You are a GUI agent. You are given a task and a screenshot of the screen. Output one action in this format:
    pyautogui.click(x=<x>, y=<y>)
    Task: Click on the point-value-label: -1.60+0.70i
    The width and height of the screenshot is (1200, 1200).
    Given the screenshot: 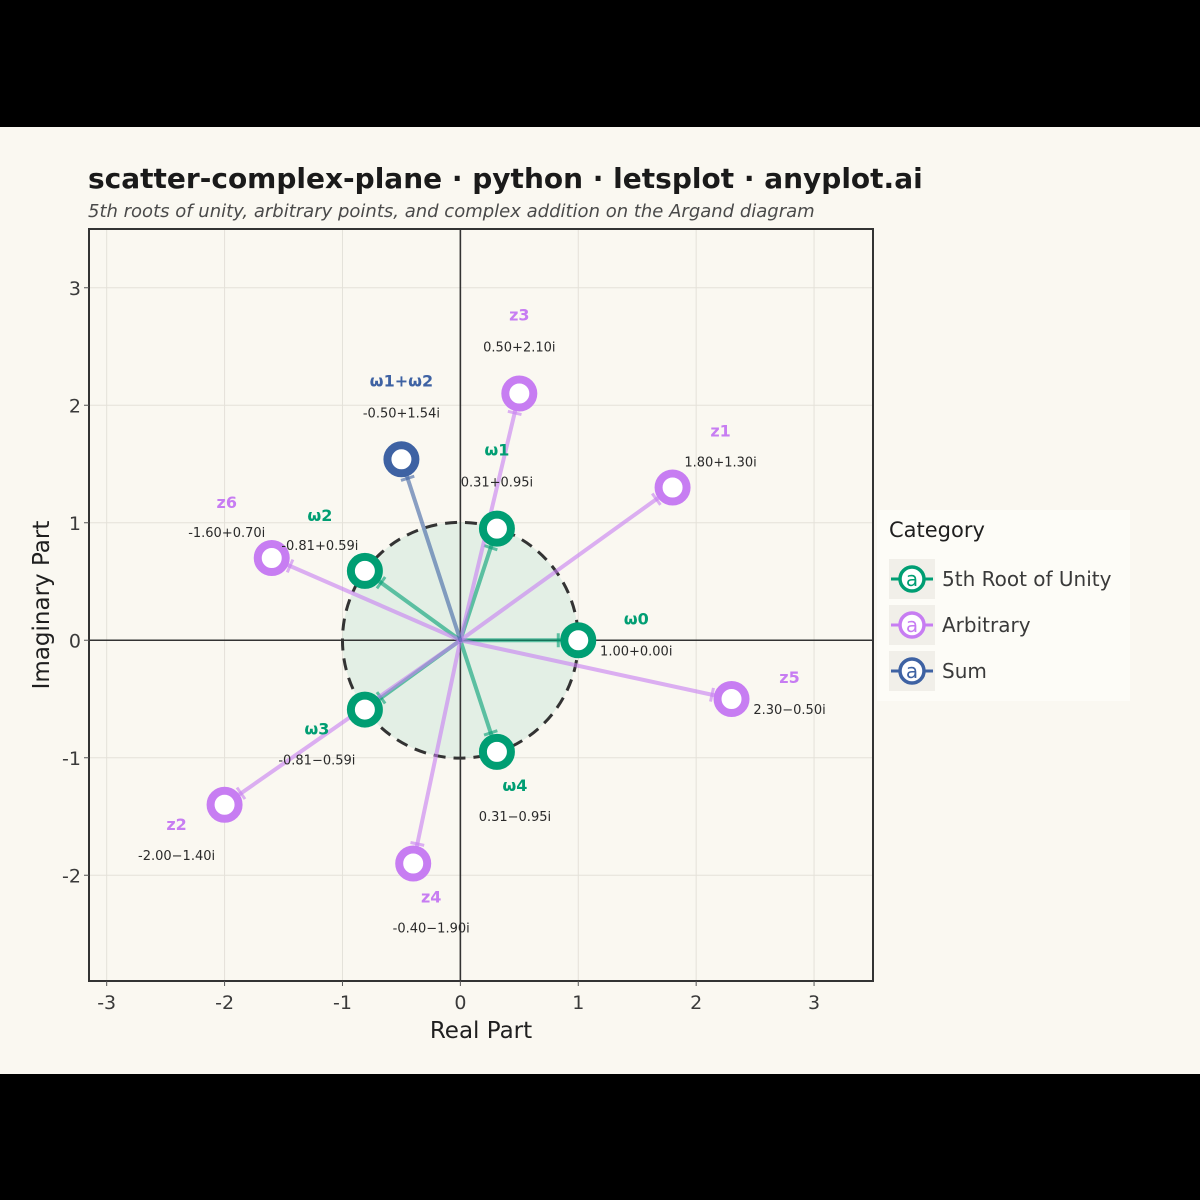 What is the action you would take?
    pyautogui.click(x=226, y=533)
    